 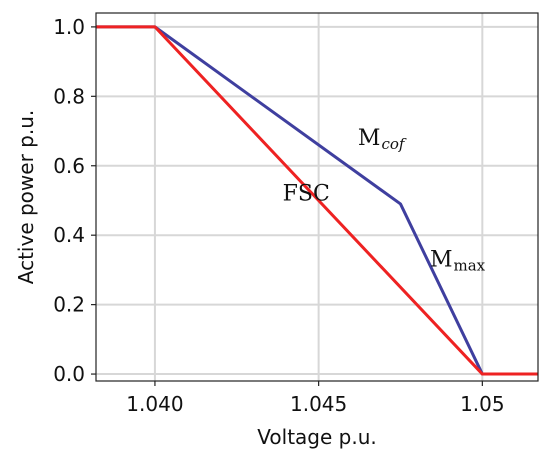 I want to click on y-tick-label-2: 0.4, so click(x=69, y=235).